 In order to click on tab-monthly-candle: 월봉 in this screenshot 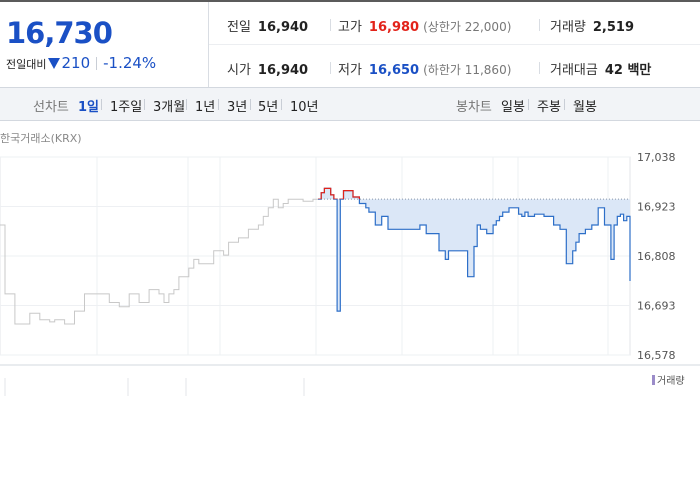, I will do `click(585, 107)`.